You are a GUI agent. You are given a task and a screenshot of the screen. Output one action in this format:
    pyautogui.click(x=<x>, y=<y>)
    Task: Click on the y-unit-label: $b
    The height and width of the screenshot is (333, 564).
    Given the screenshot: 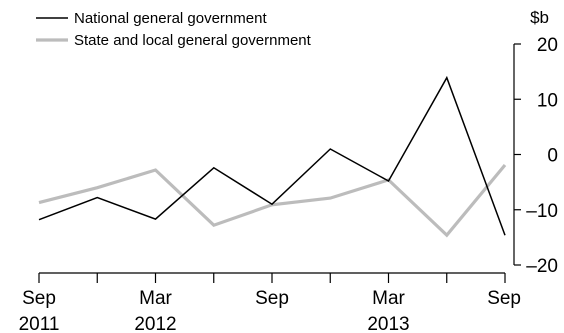 What is the action you would take?
    pyautogui.click(x=539, y=17)
    